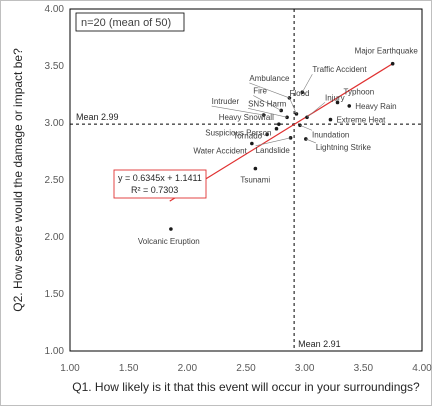  I want to click on y-tick-label: 4.00, so click(55, 9).